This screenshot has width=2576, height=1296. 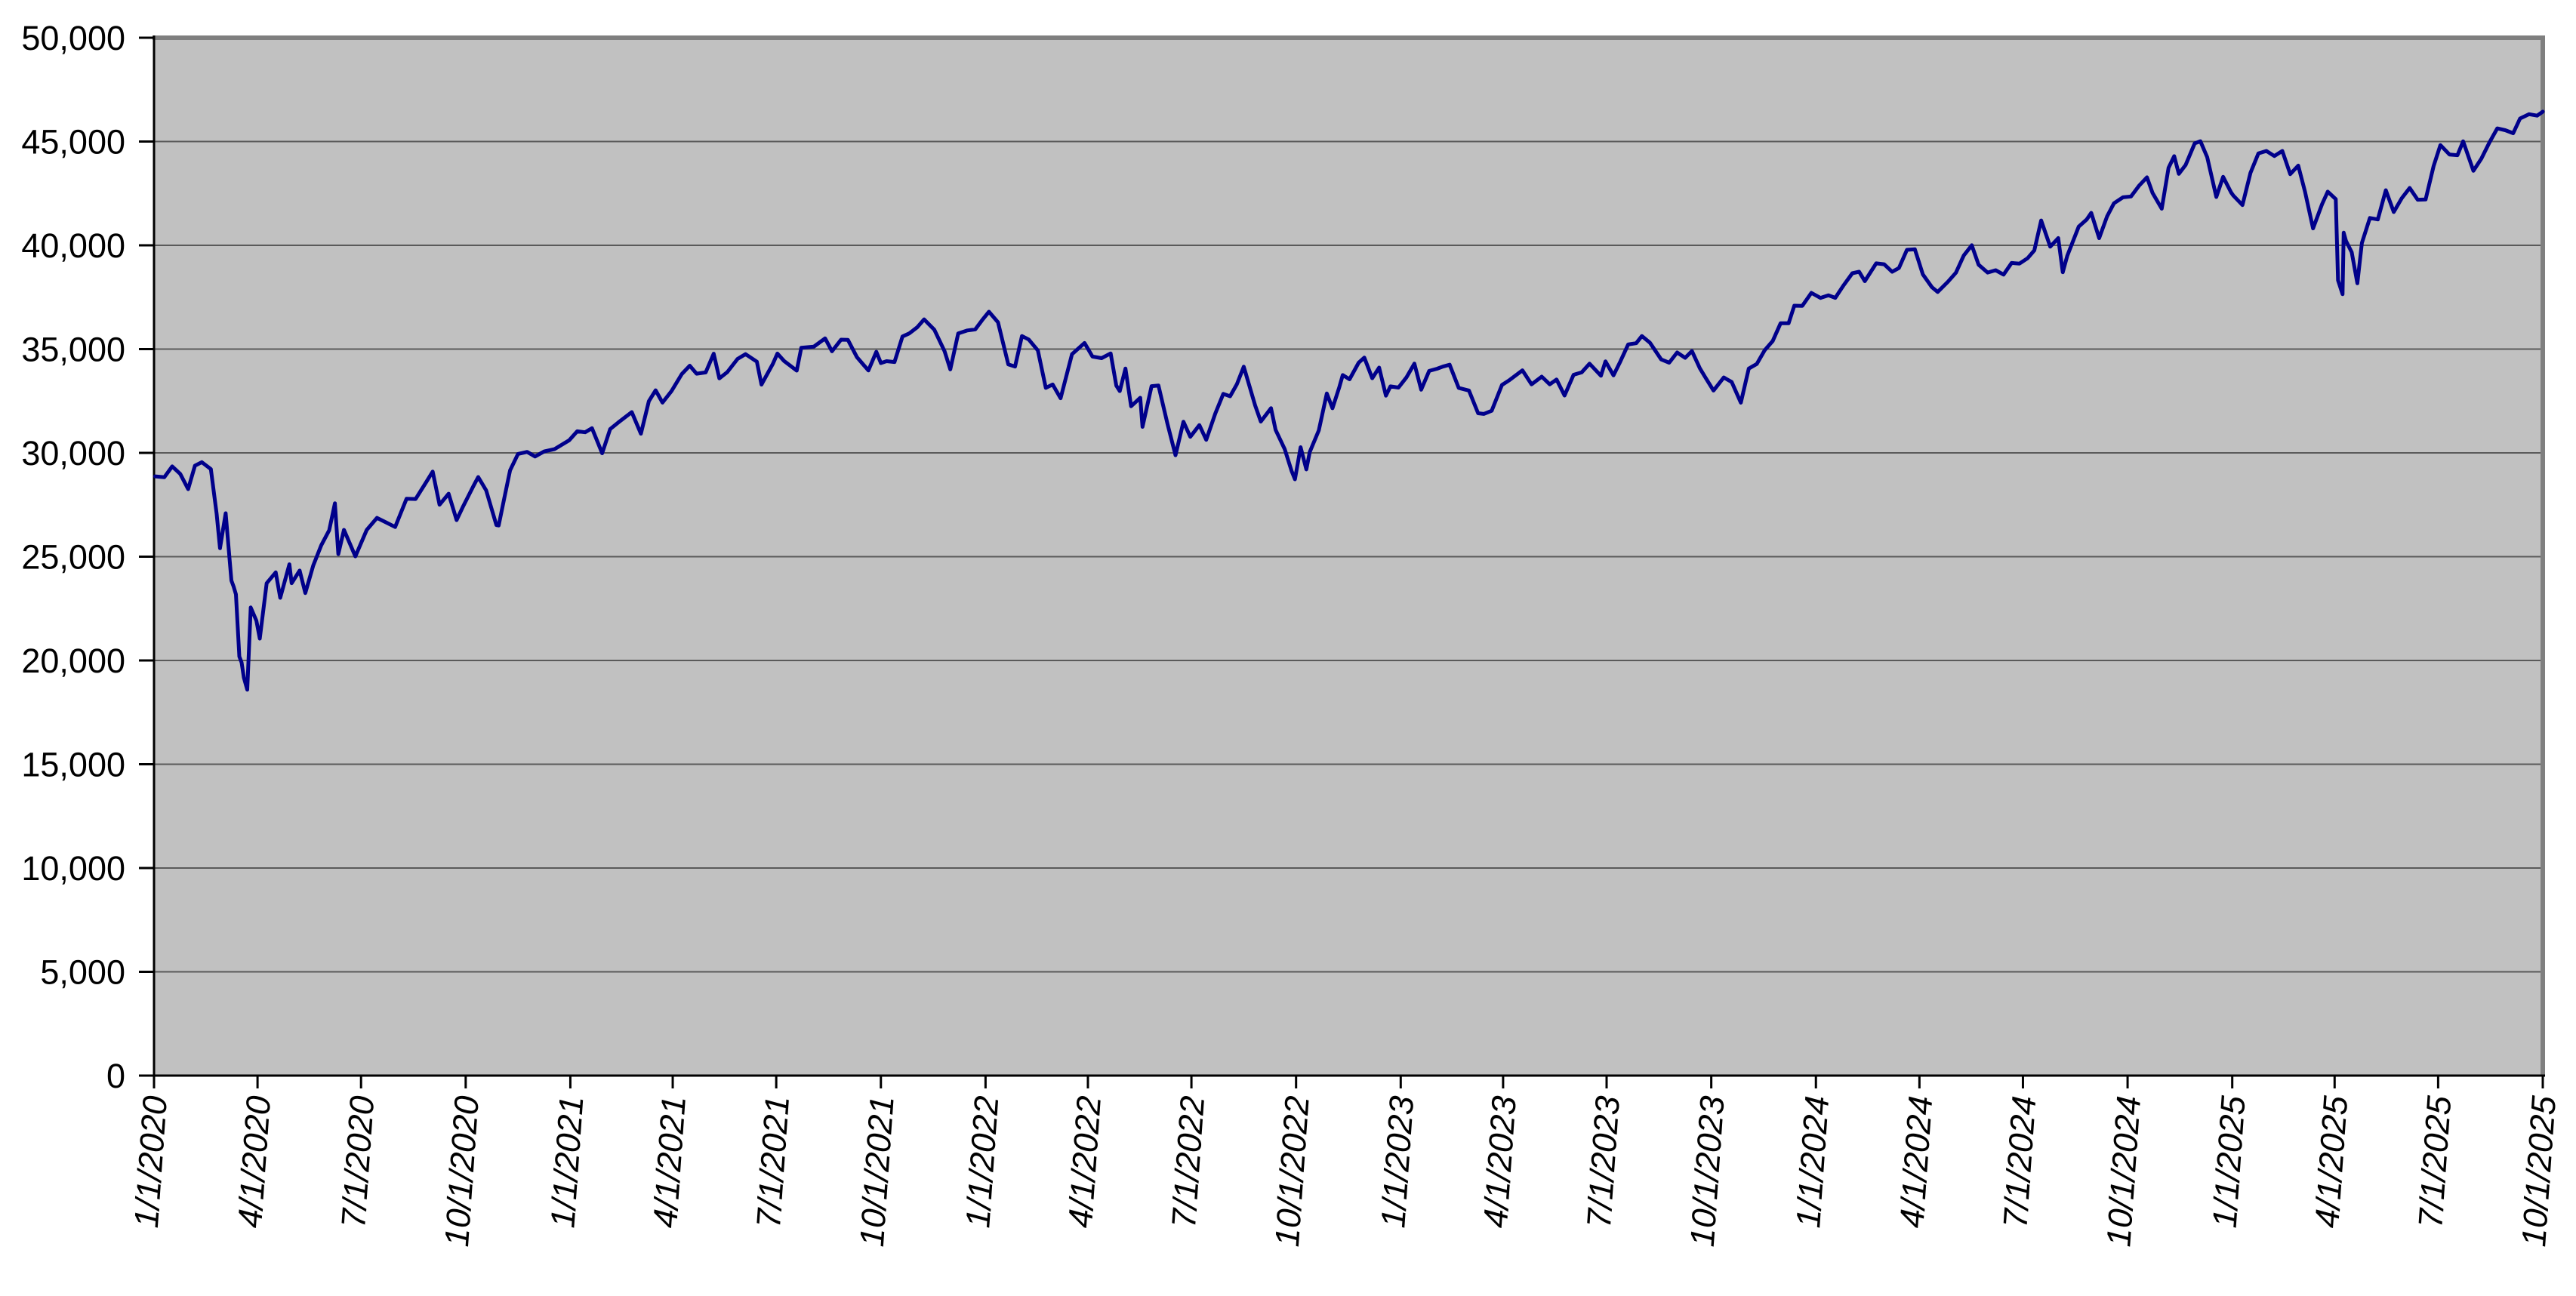 I want to click on y-axis-tick-label: 10,000, so click(x=73, y=868).